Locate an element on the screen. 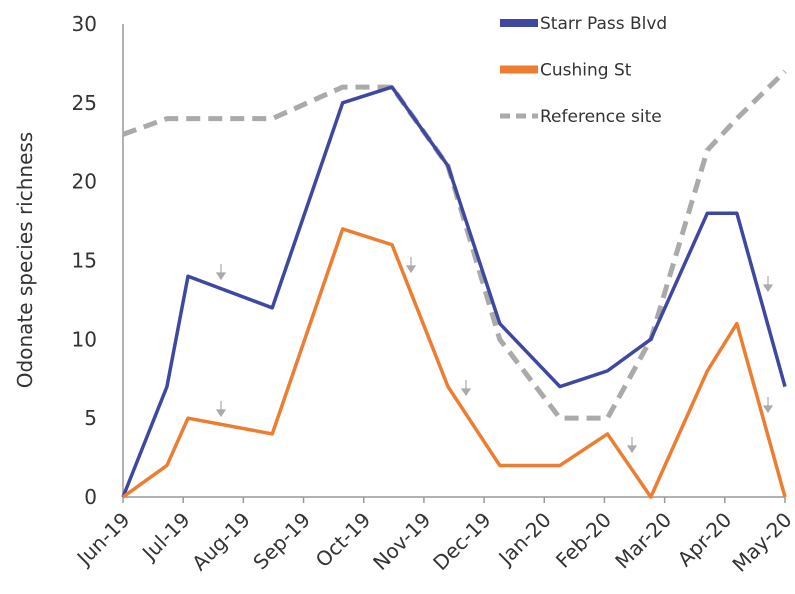 This screenshot has height=594, width=795. y-tick-label: 0 is located at coordinates (90, 497).